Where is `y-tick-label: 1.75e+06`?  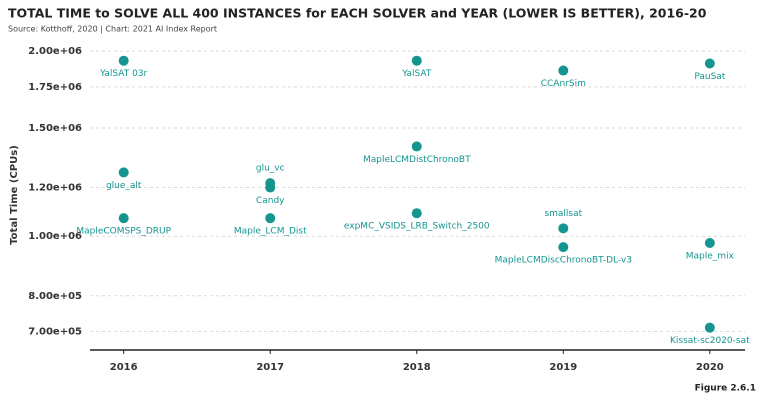 y-tick-label: 1.75e+06 is located at coordinates (55, 87).